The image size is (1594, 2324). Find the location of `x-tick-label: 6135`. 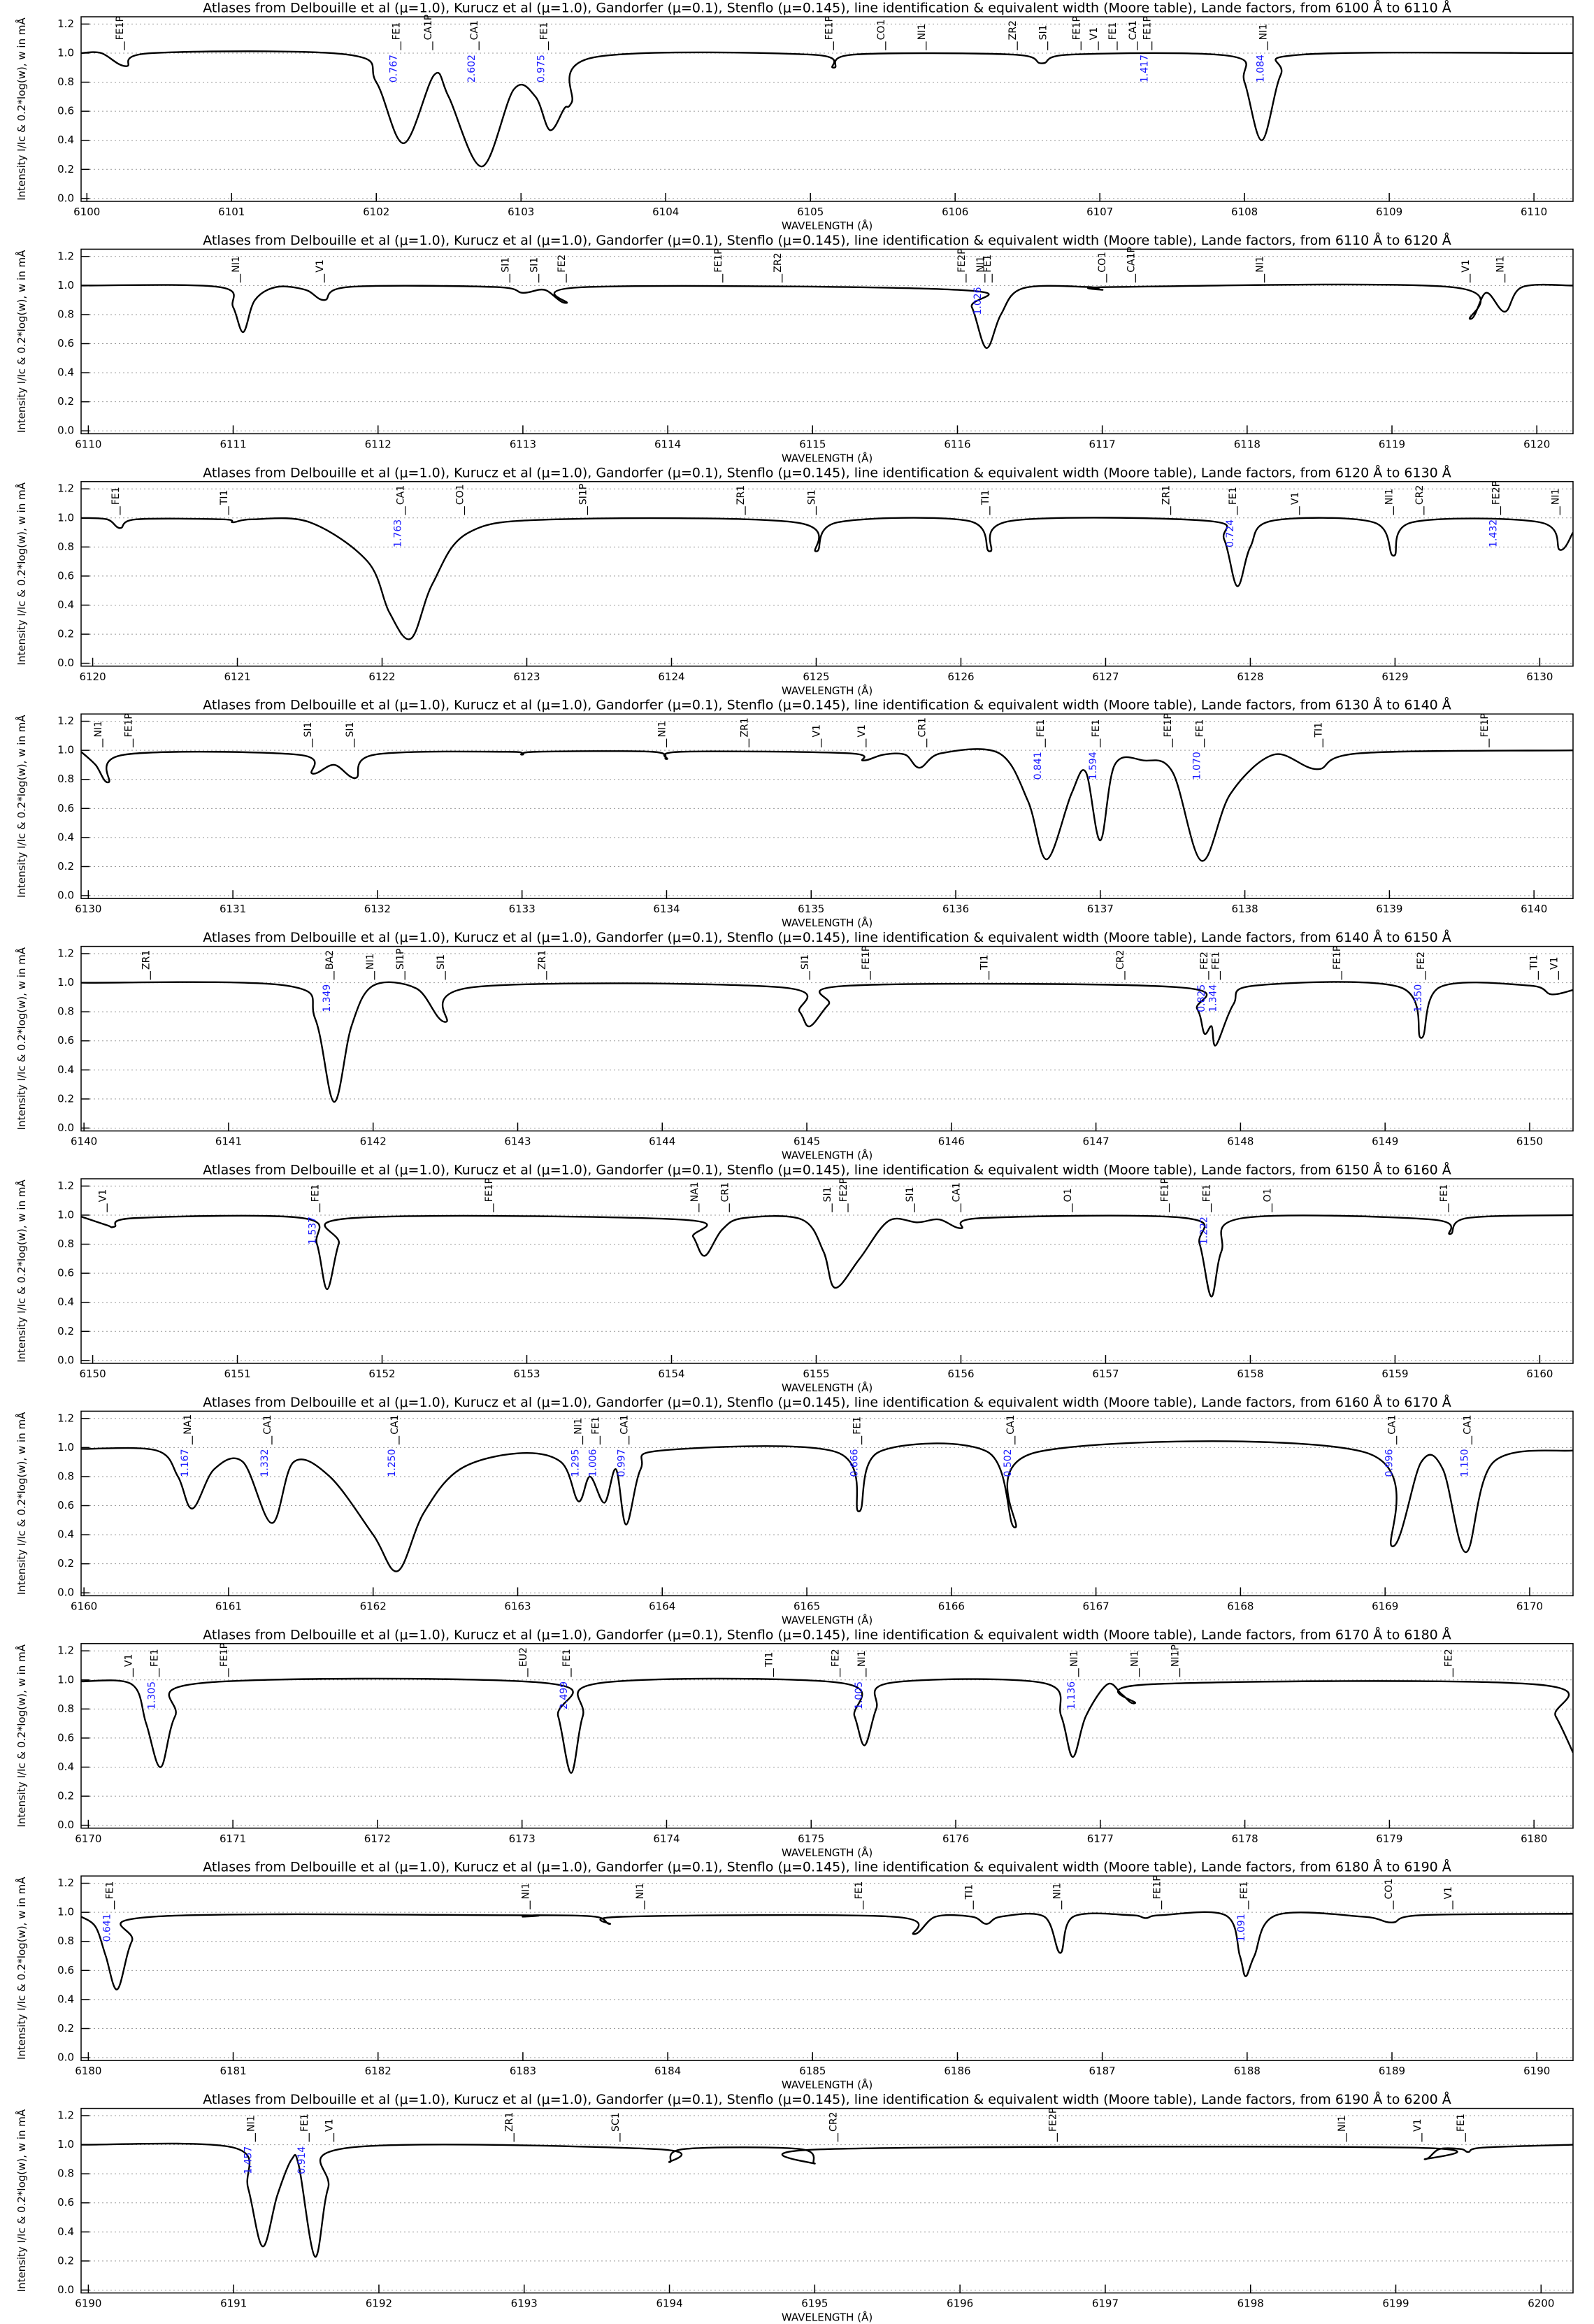

x-tick-label: 6135 is located at coordinates (811, 909).